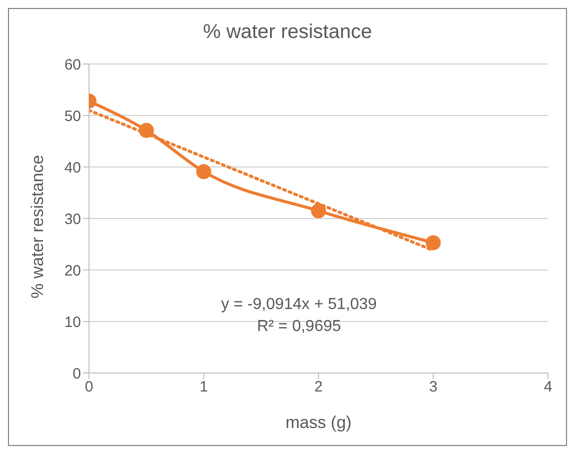 The image size is (573, 452). Describe the element at coordinates (72, 116) in the screenshot. I see `y-tick-label: 50` at that location.